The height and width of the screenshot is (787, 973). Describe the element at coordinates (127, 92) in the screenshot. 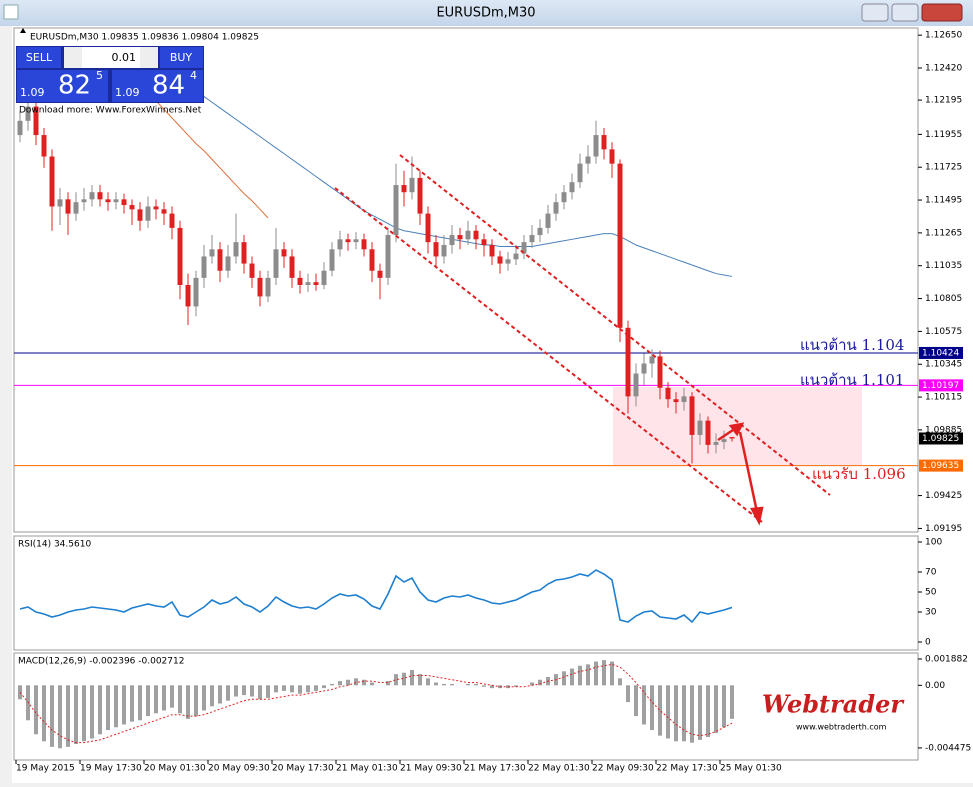

I see `ask-big: 1.09` at that location.